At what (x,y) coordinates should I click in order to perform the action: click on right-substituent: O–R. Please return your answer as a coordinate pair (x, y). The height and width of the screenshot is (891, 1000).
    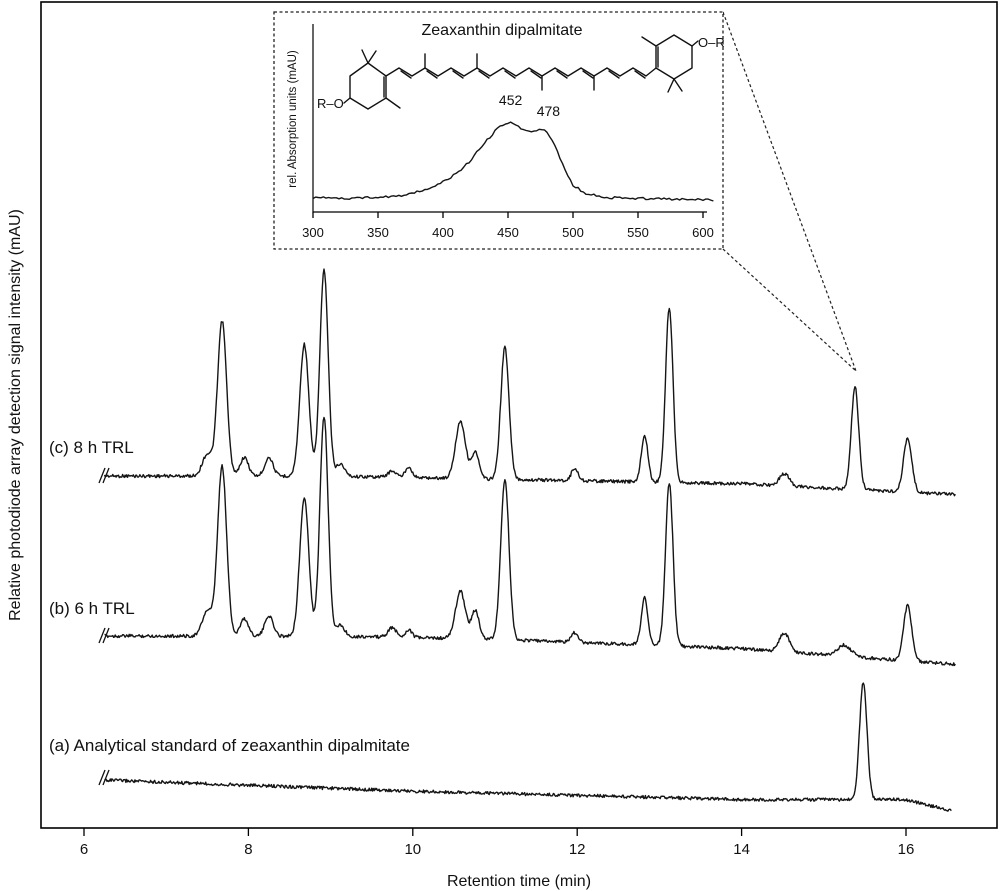
    Looking at the image, I should click on (711, 42).